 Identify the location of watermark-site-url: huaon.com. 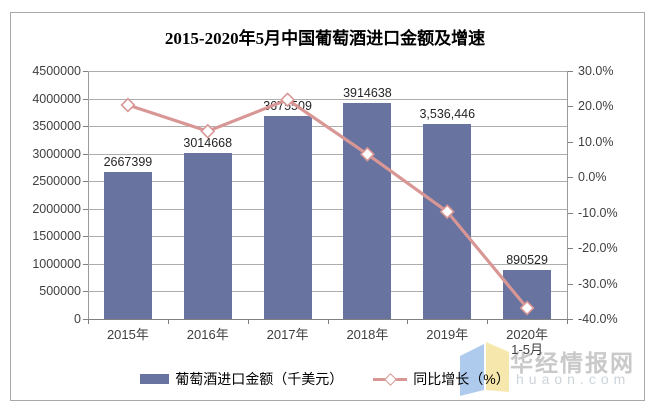
(573, 379).